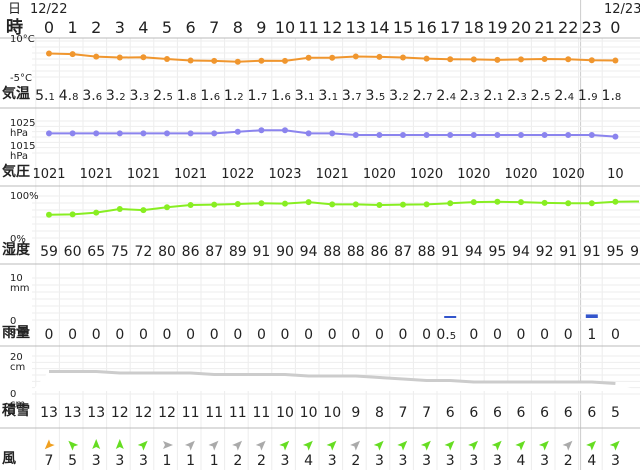  I want to click on hour-tick-label: 15, so click(403, 27).